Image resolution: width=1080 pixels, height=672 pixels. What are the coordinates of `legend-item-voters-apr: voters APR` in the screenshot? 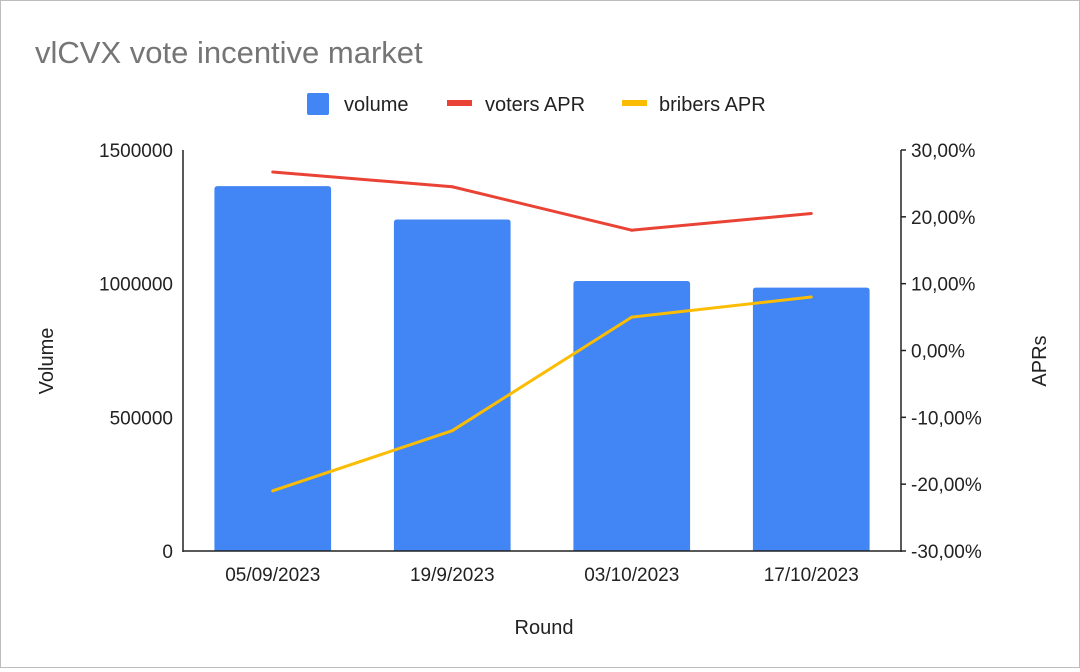 It's located at (516, 105).